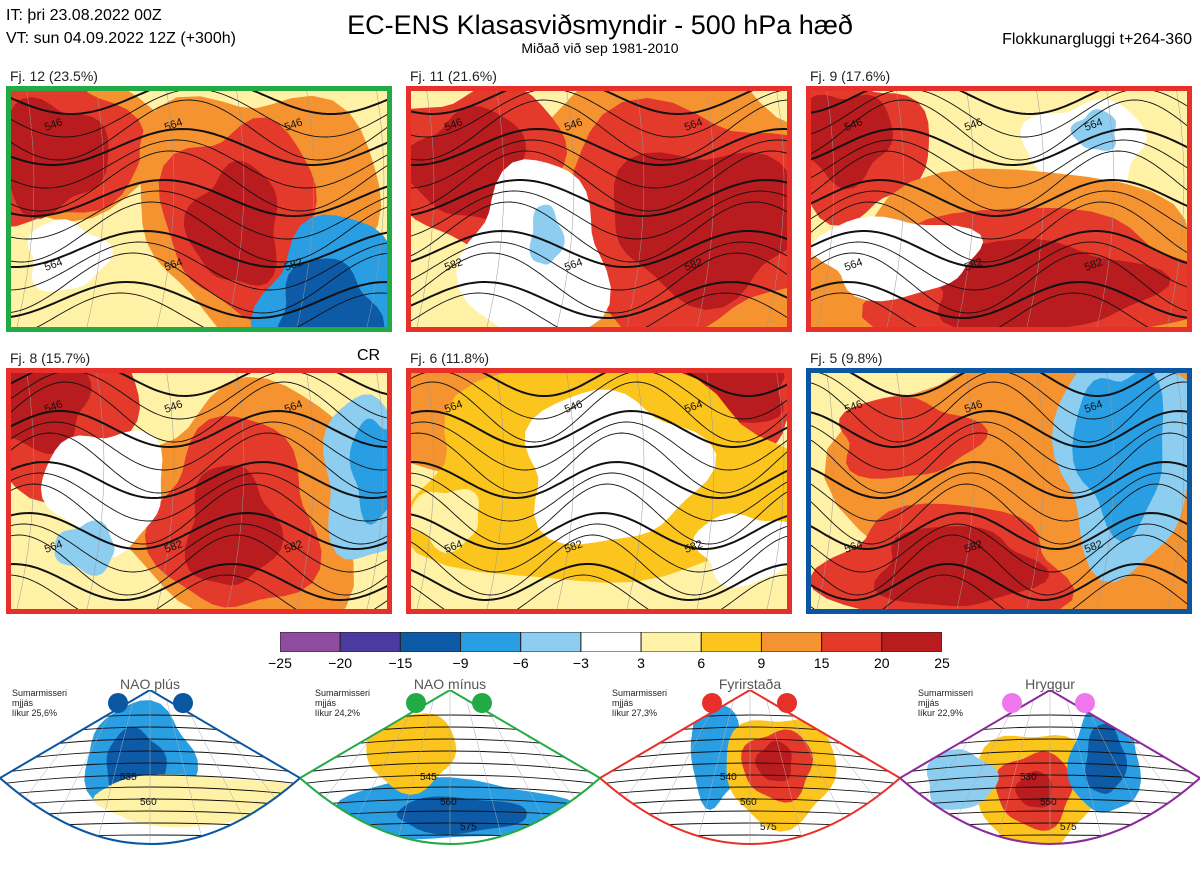 The width and height of the screenshot is (1200, 871). I want to click on cluster-map: 546 564 546 564 564 582, so click(199, 209).